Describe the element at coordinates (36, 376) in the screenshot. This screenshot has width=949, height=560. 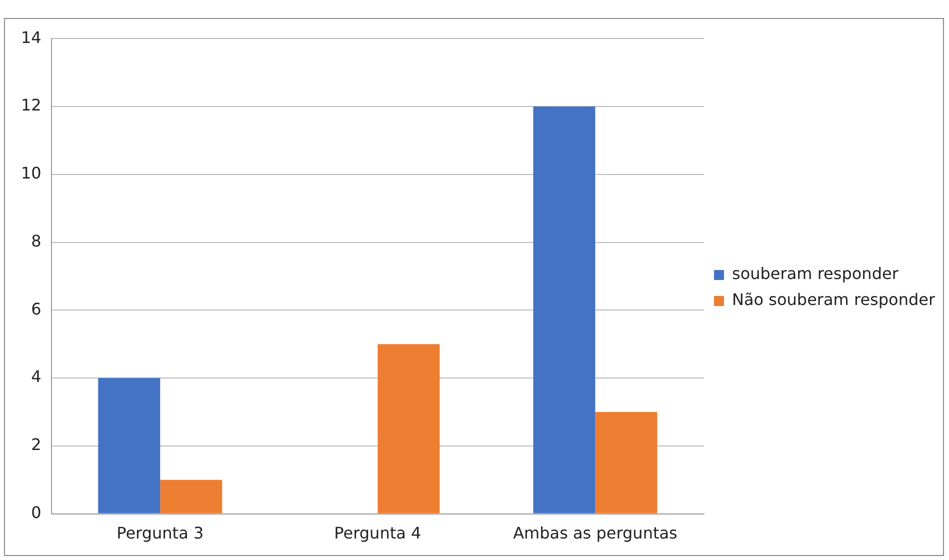
I see `y-tick-label: 4` at that location.